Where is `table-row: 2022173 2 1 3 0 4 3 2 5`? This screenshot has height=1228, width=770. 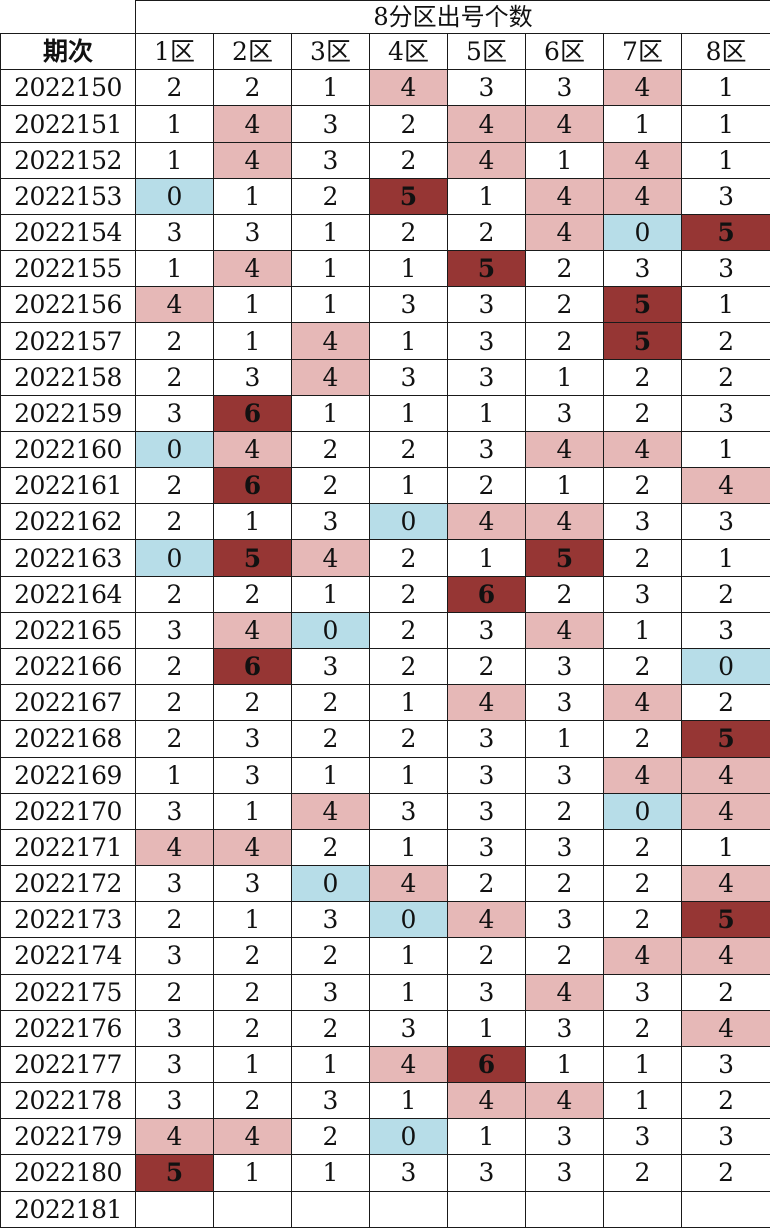
table-row: 2022173 2 1 3 0 4 3 2 5 is located at coordinates (385, 920).